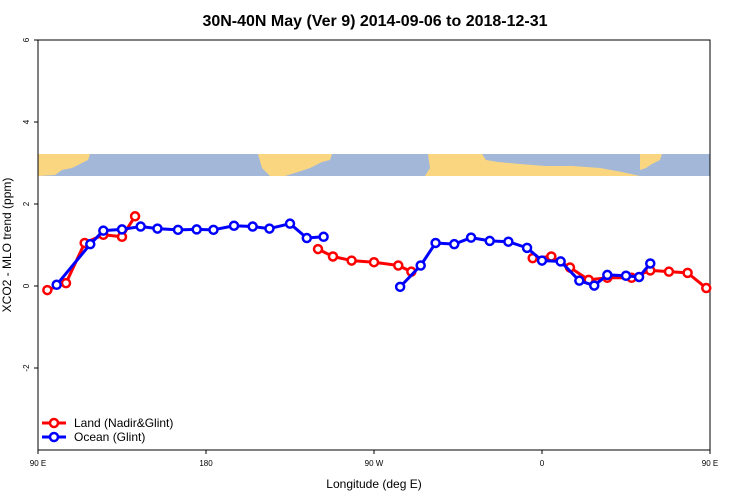 This screenshot has height=500, width=750. I want to click on land-north-america, so click(295, 165).